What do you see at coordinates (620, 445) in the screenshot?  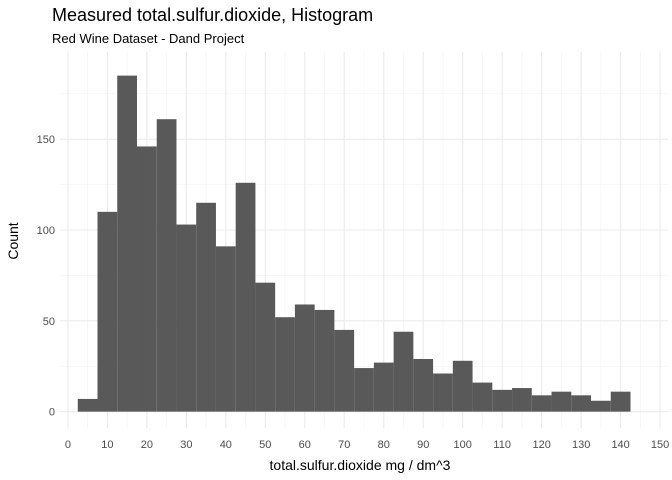 I see `x-tick-label: 140` at bounding box center [620, 445].